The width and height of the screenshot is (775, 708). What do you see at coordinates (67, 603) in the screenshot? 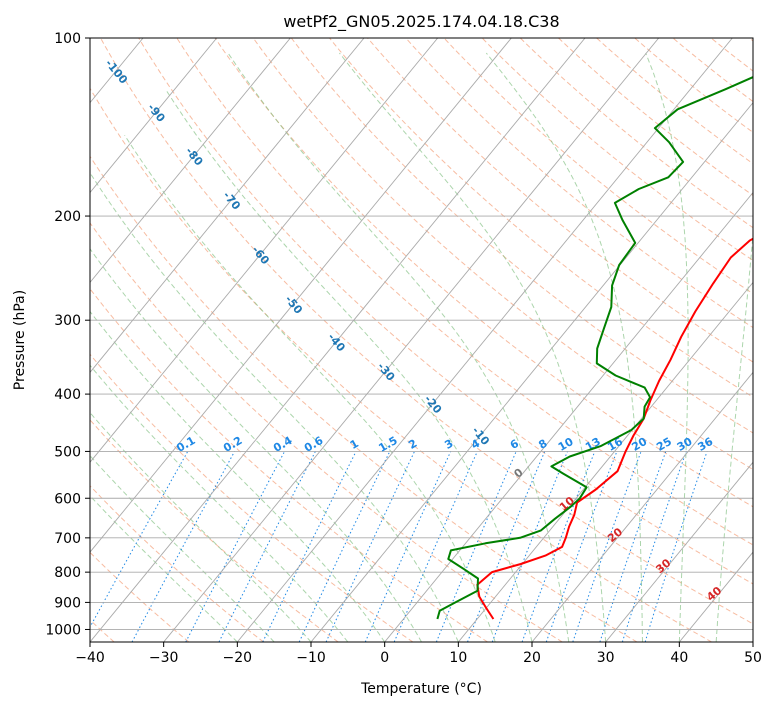
I see `y-tick-label: 900` at bounding box center [67, 603].